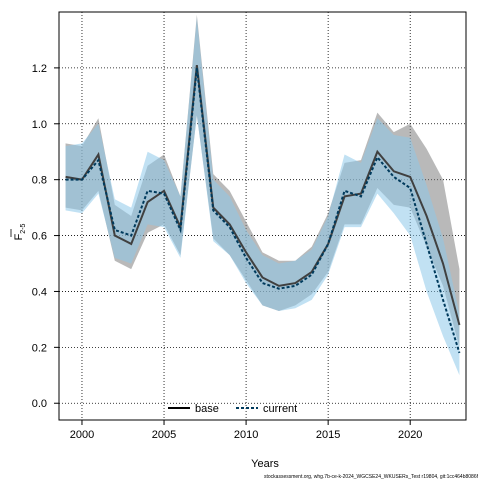  Describe the element at coordinates (164, 435) in the screenshot. I see `x-tick-label: 2005` at that location.